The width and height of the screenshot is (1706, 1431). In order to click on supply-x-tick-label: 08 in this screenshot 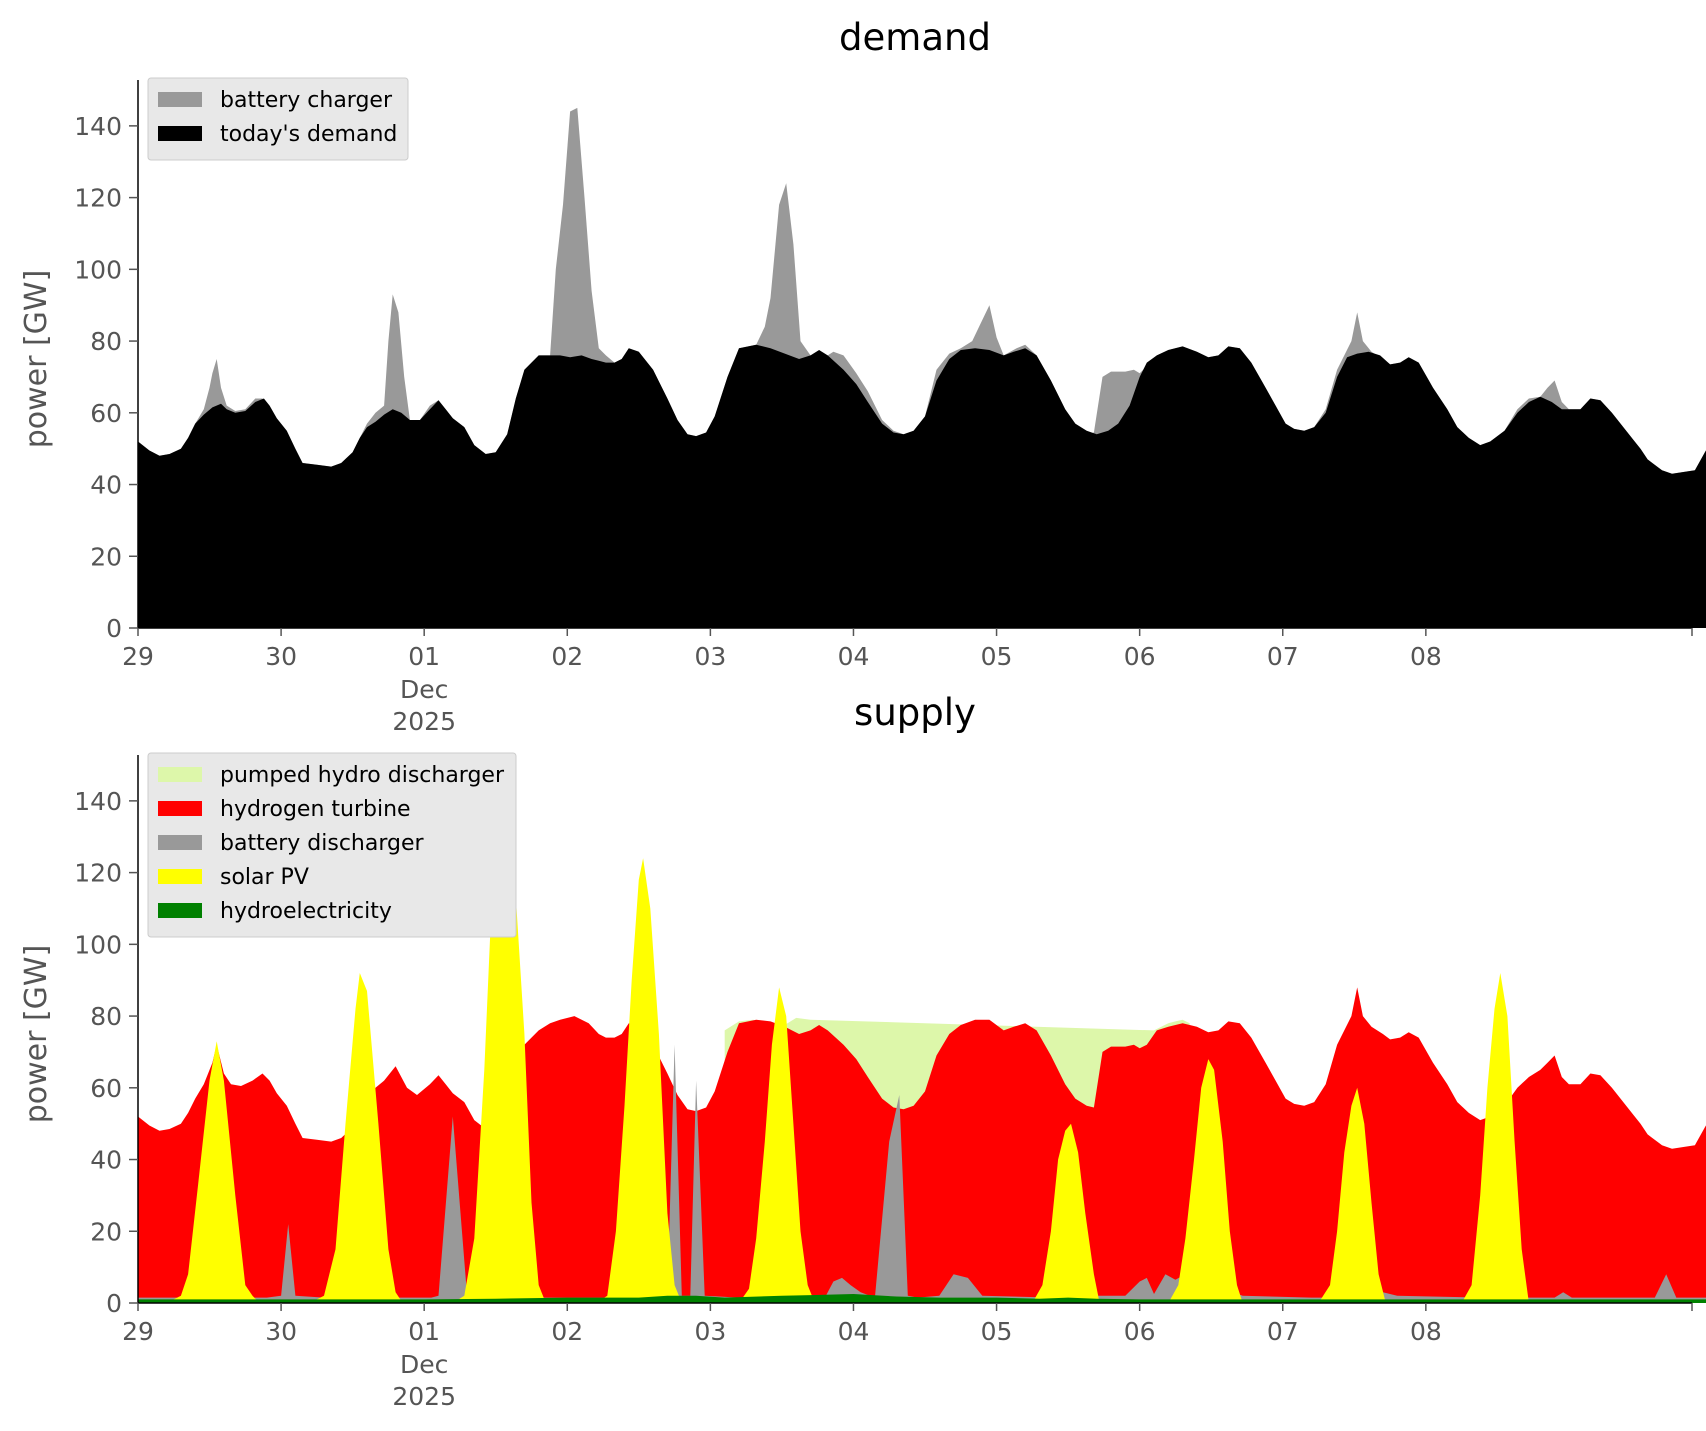, I will do `click(1426, 1331)`.